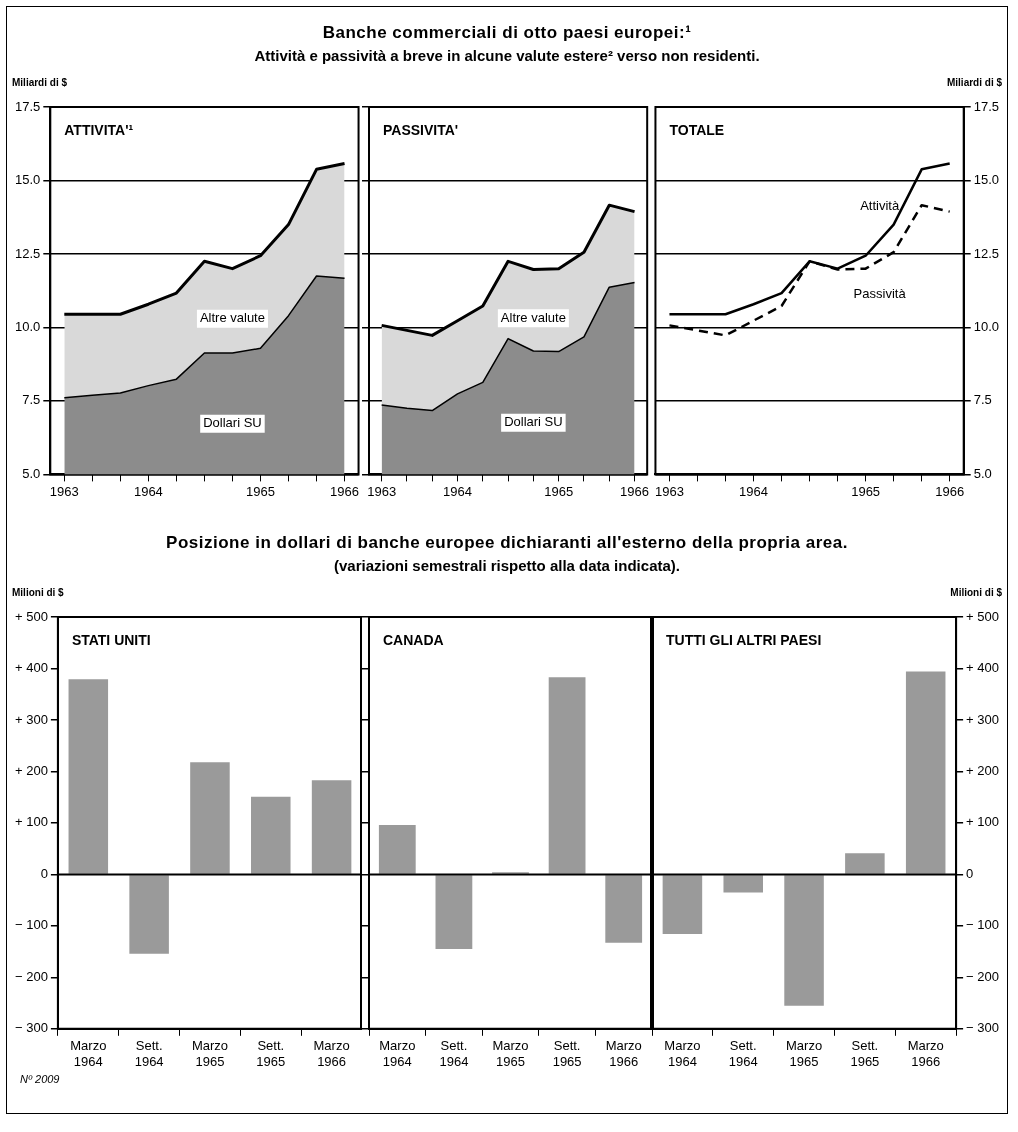 Image resolution: width=1018 pixels, height=1132 pixels. I want to click on y-tick-label: − 100, so click(31, 925).